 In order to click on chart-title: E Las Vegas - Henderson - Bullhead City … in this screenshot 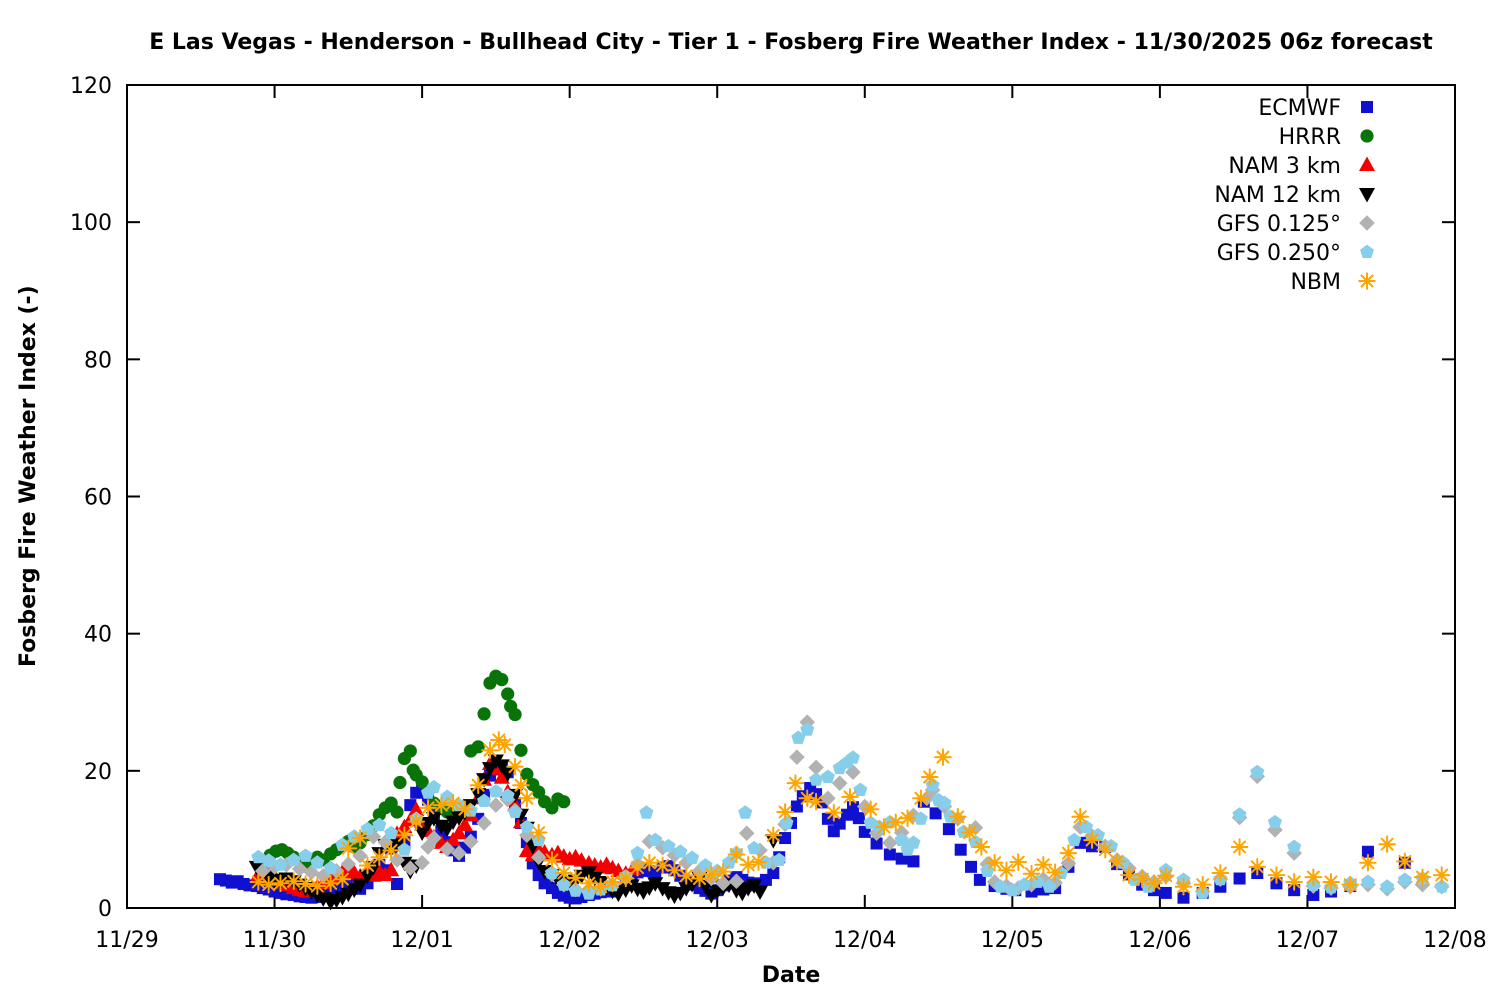, I will do `click(791, 42)`.